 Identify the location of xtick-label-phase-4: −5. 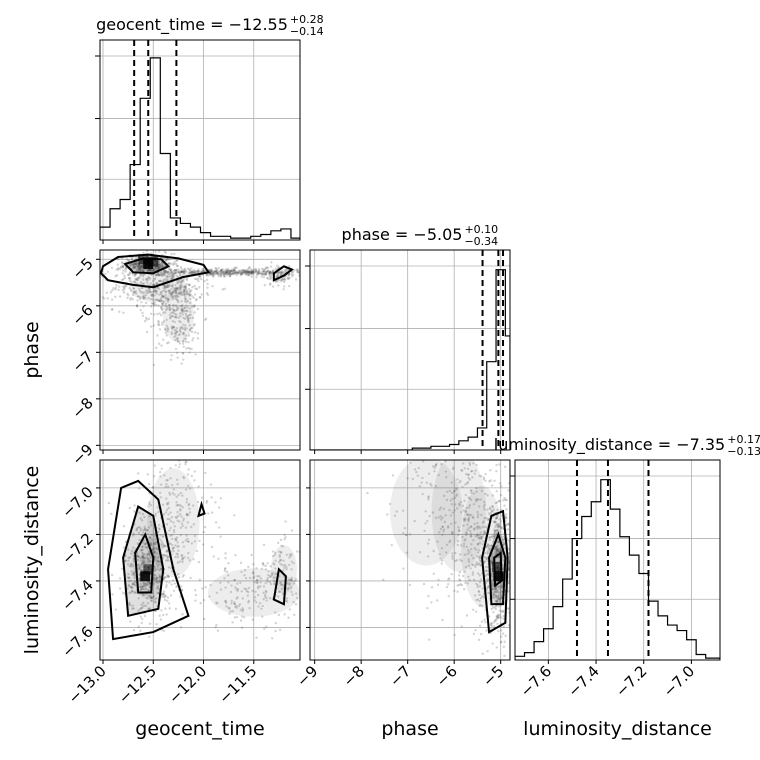
(493, 676).